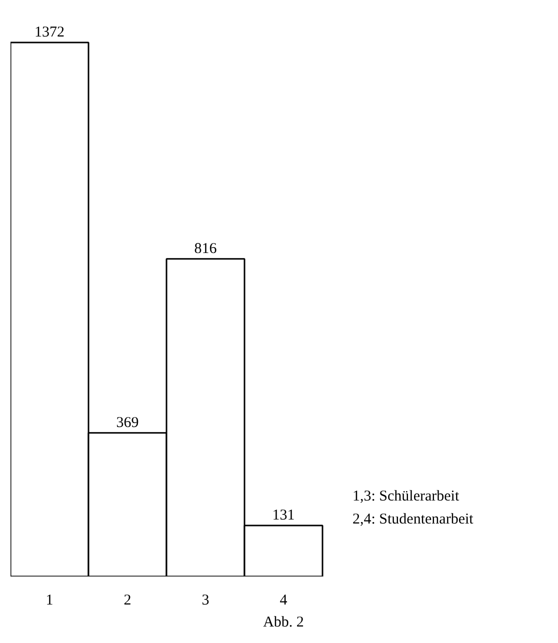  Describe the element at coordinates (206, 248) in the screenshot. I see `data-label: 816` at that location.